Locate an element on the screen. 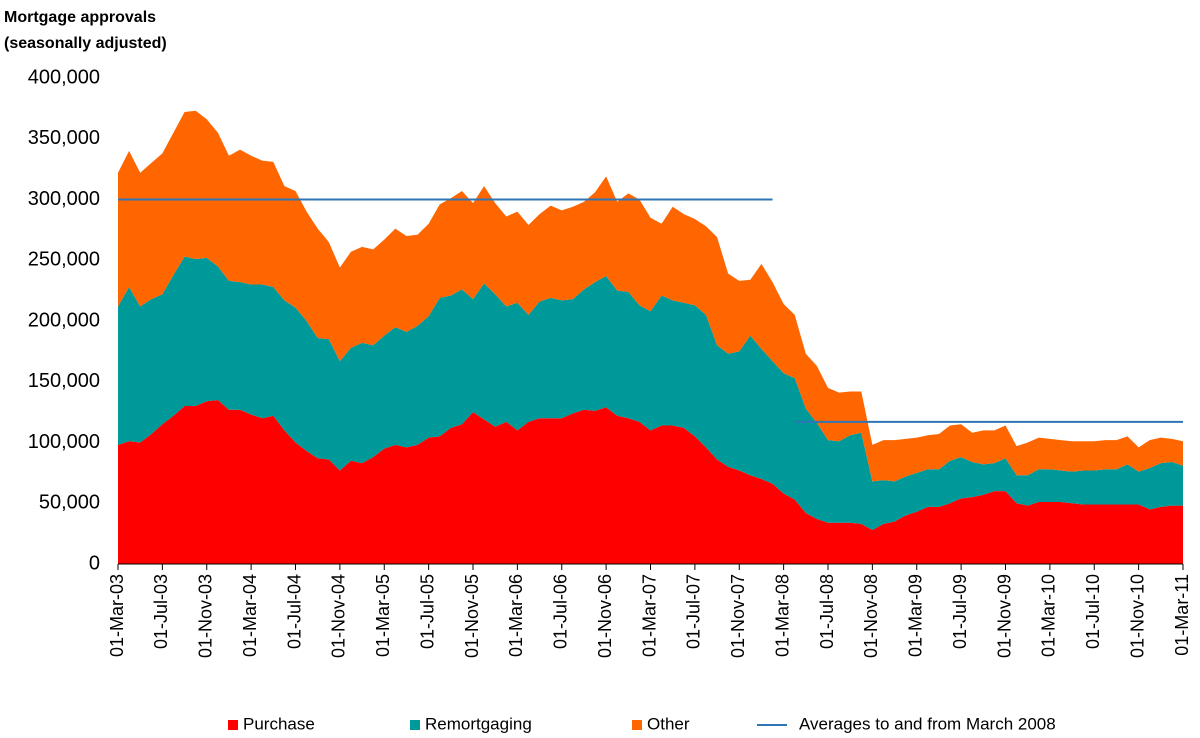  legend-label: Purchase is located at coordinates (279, 723).